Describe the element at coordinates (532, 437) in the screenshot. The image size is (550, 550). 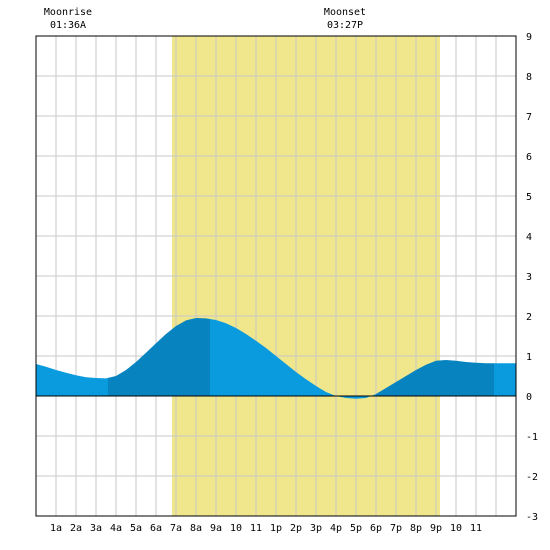
I see `y-tick-label: -1` at that location.